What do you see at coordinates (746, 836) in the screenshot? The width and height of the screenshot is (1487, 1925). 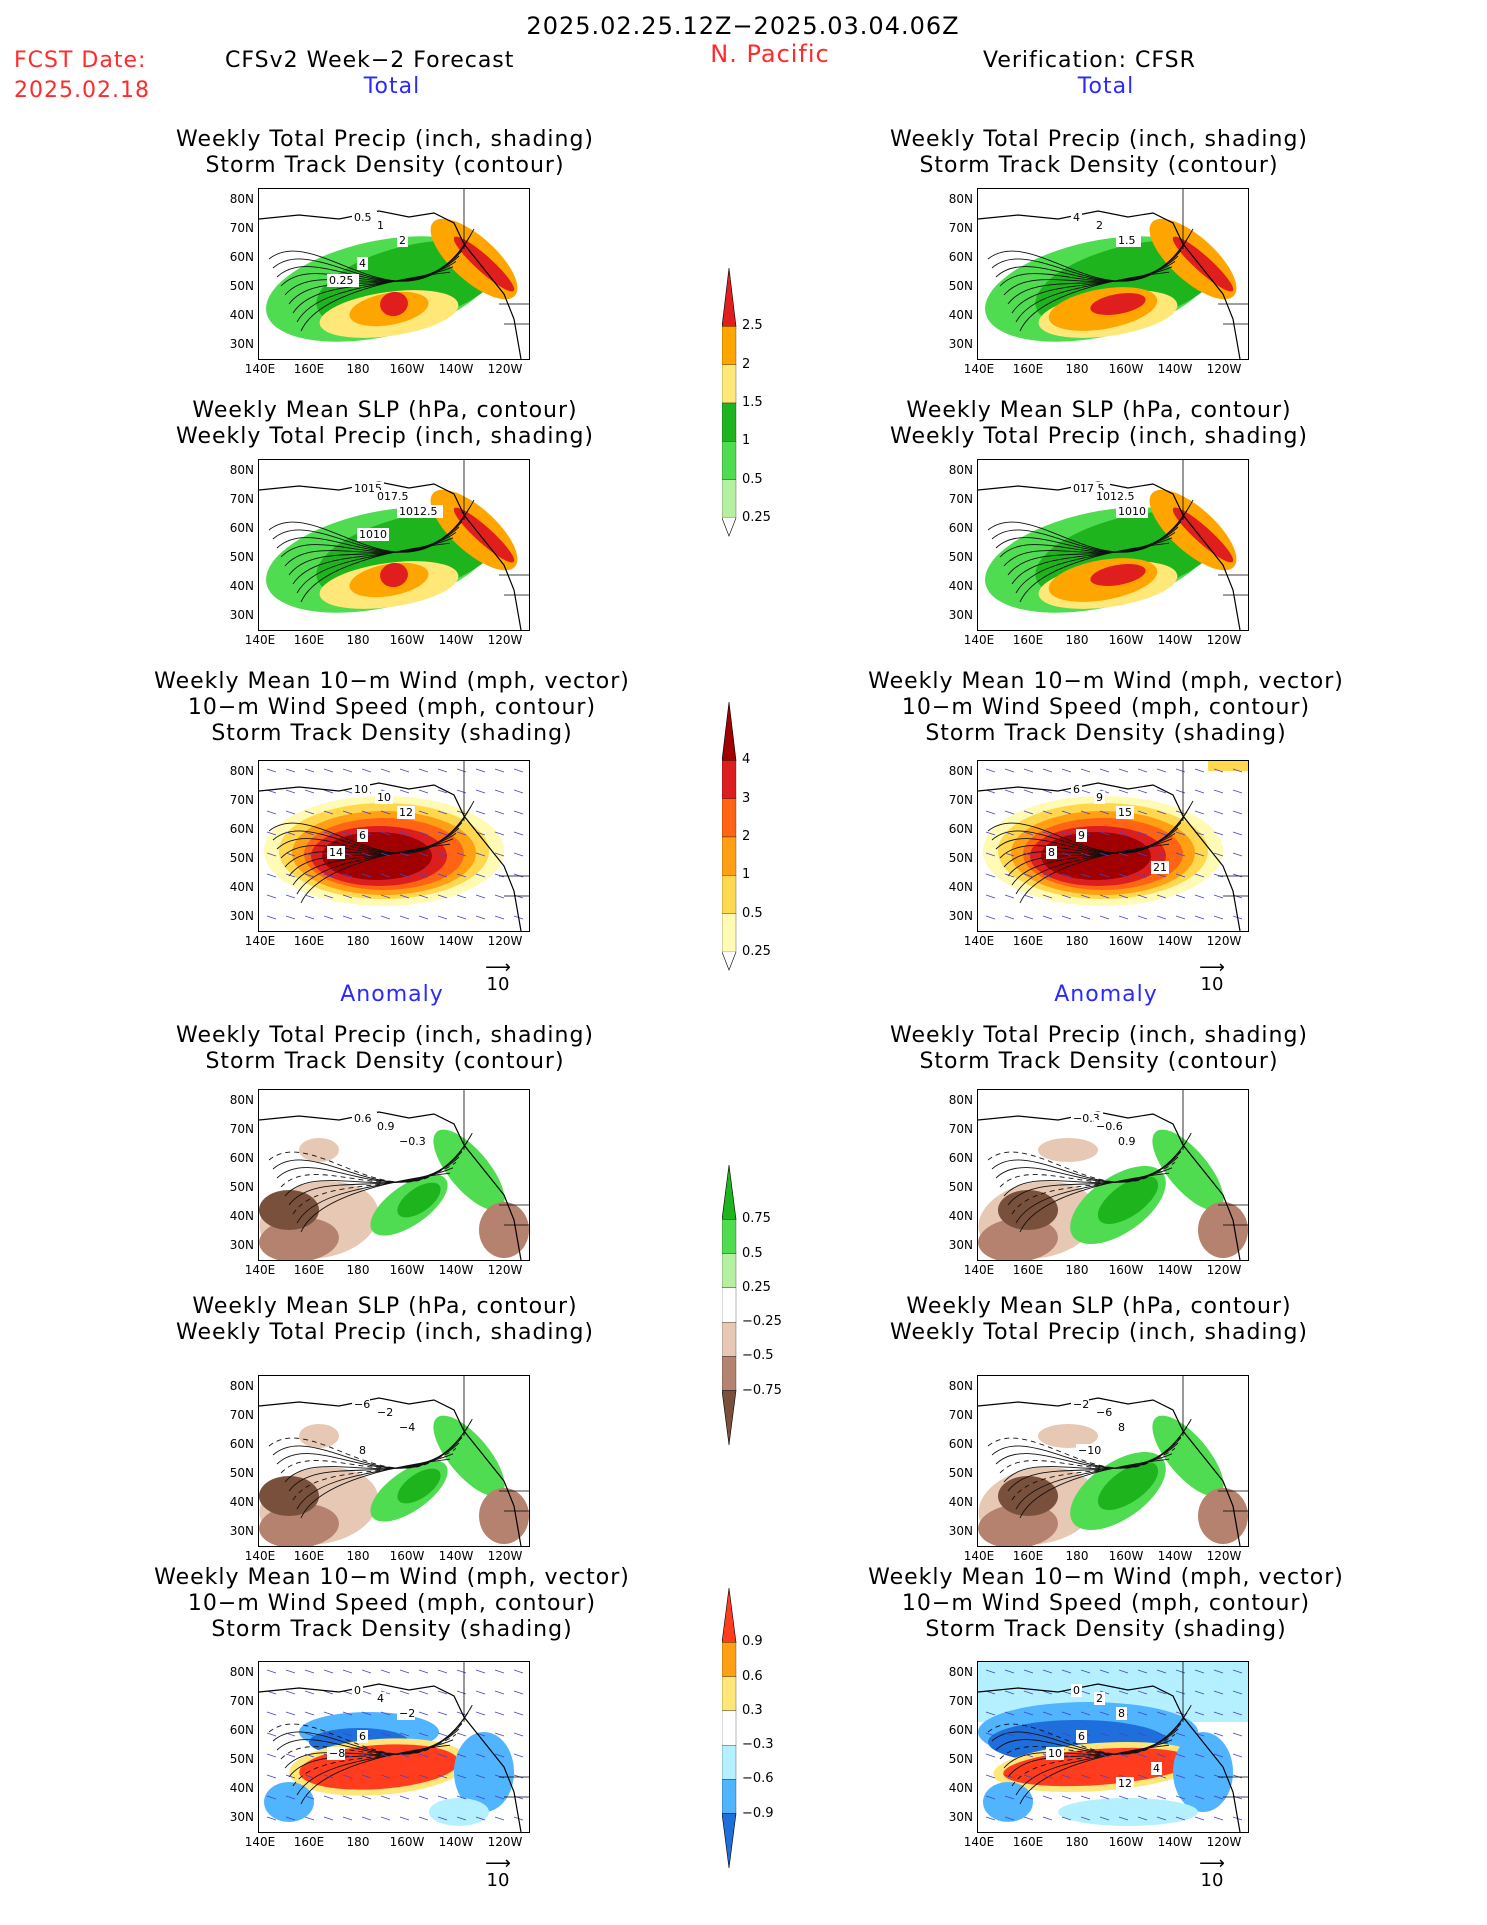 I see `colorbar-label: 2` at bounding box center [746, 836].